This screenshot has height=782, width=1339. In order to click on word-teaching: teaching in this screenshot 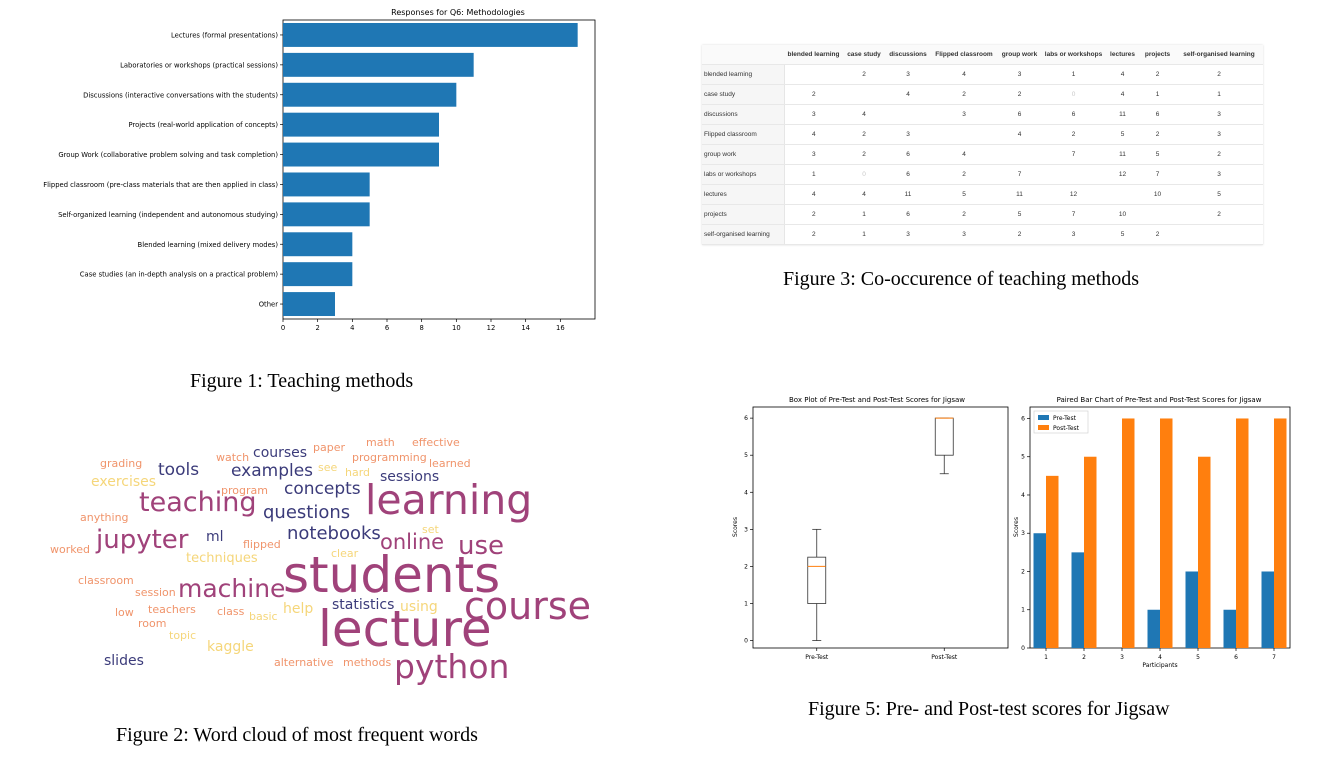, I will do `click(198, 502)`.